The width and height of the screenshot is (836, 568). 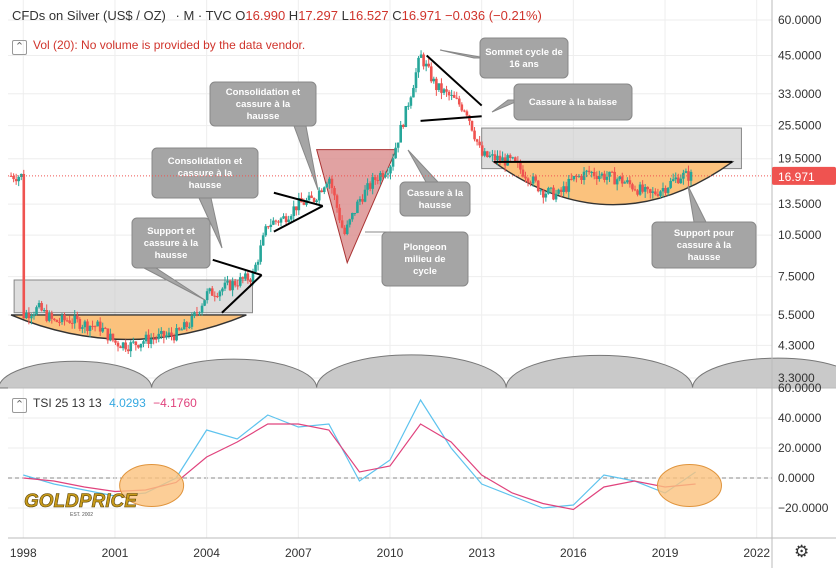 What do you see at coordinates (796, 478) in the screenshot?
I see `tsi-tick-label: 0.0000` at bounding box center [796, 478].